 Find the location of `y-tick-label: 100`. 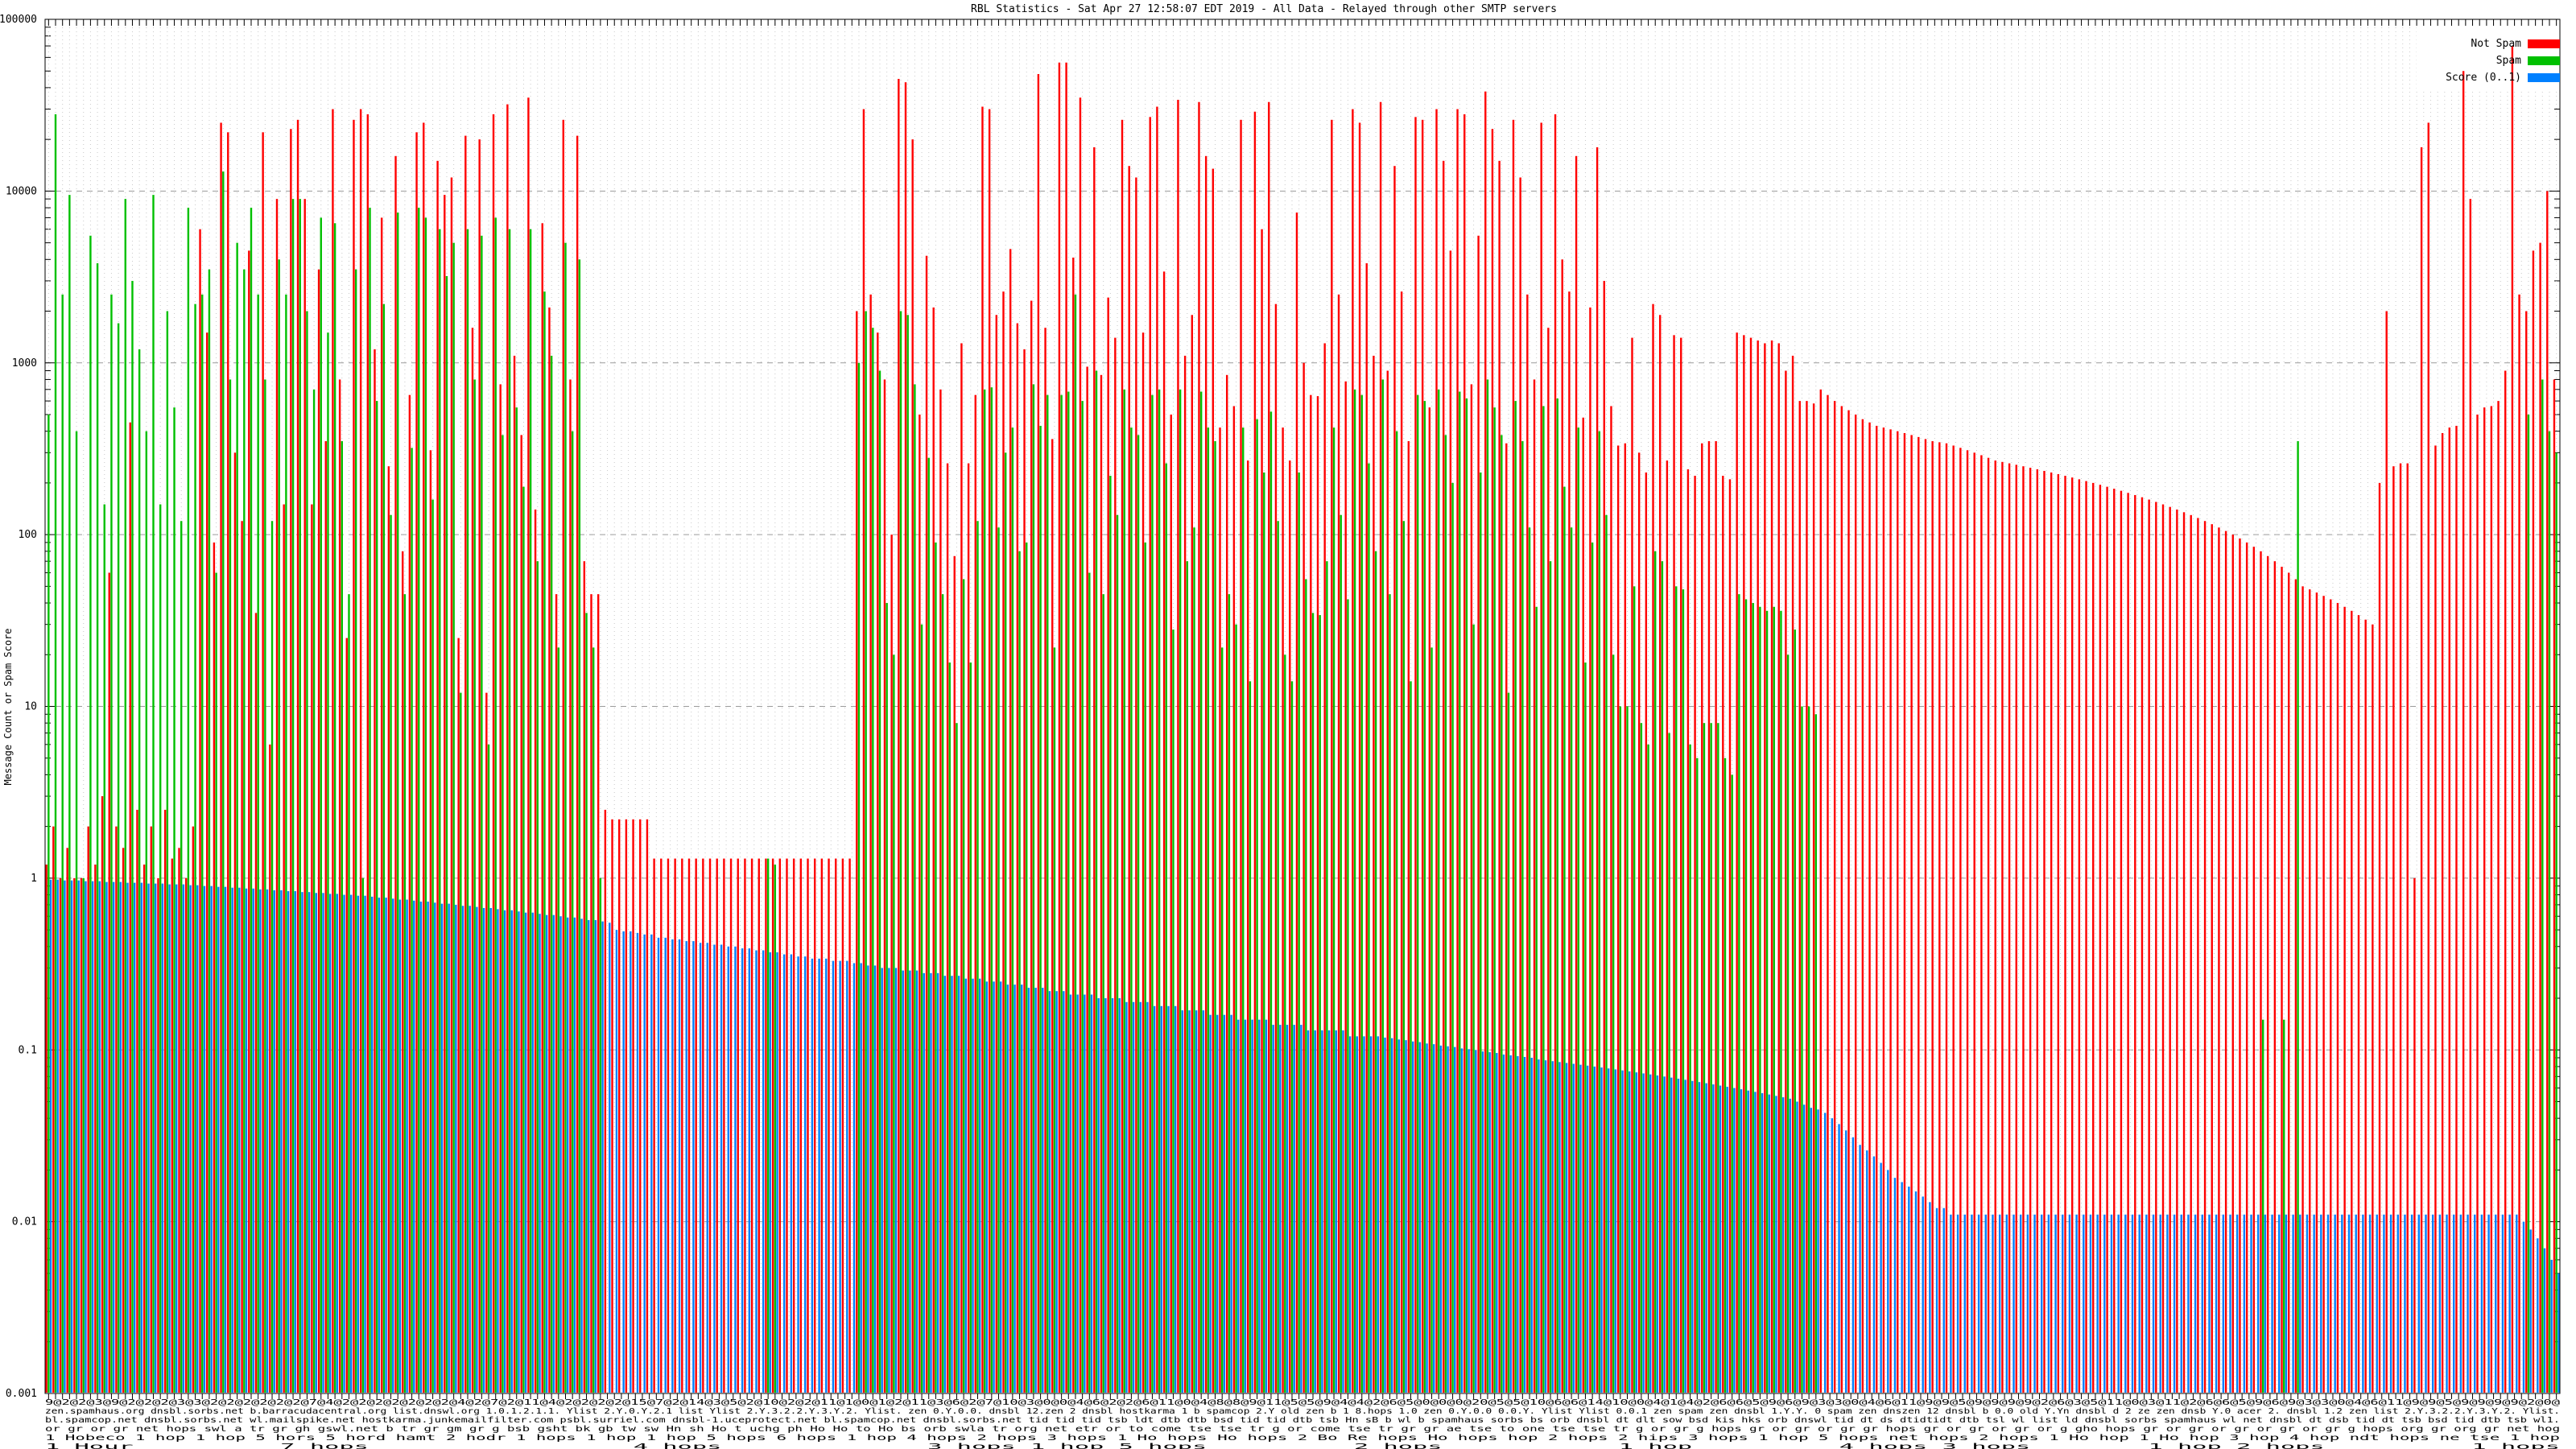

y-tick-label: 100 is located at coordinates (28, 535).